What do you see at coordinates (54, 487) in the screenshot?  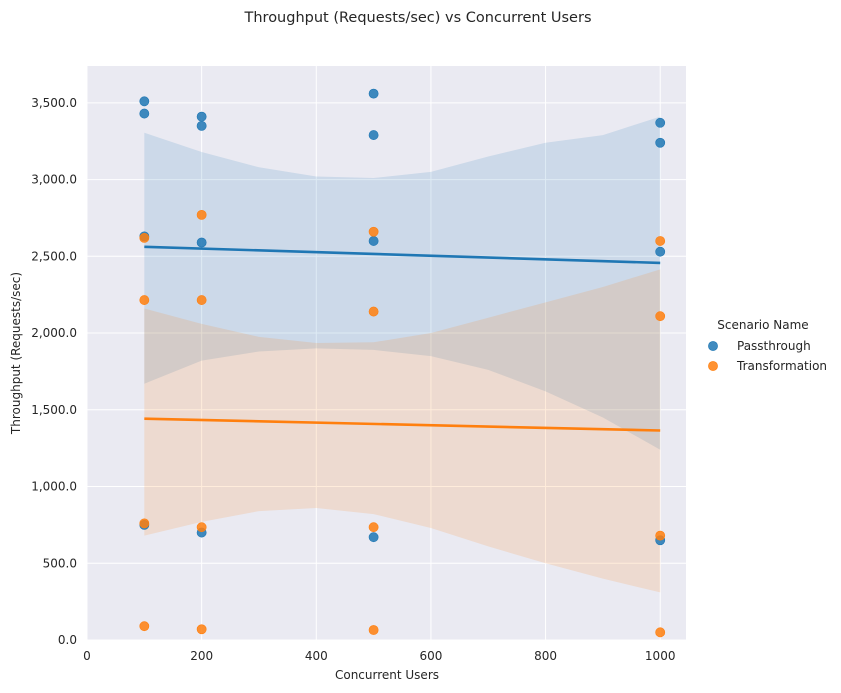 I see `y-tick-label: 1,000.0` at bounding box center [54, 487].